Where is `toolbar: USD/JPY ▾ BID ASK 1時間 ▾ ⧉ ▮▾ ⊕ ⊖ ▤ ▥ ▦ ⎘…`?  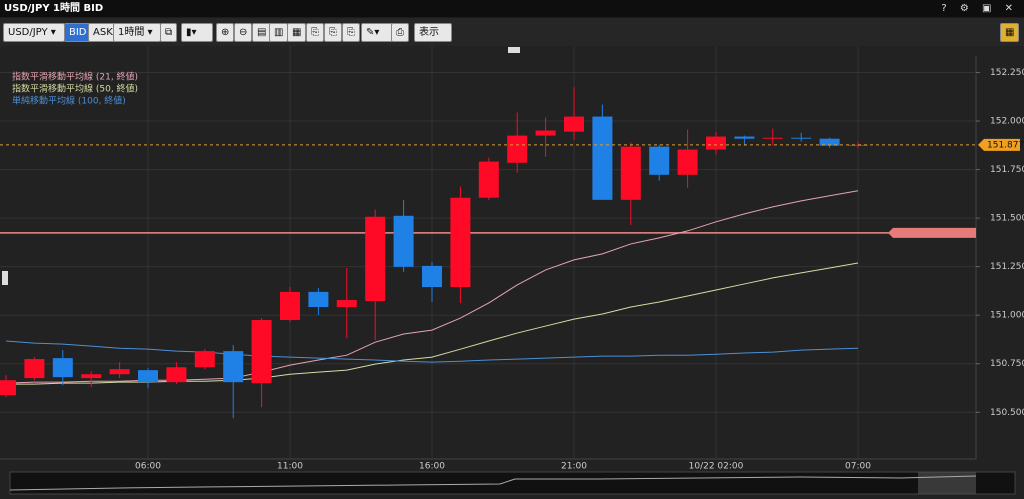
toolbar: USD/JPY ▾ BID ASK 1時間 ▾ ⧉ ▮▾ ⊕ ⊖ ▤ ▥ ▦ ⎘… is located at coordinates (512, 36).